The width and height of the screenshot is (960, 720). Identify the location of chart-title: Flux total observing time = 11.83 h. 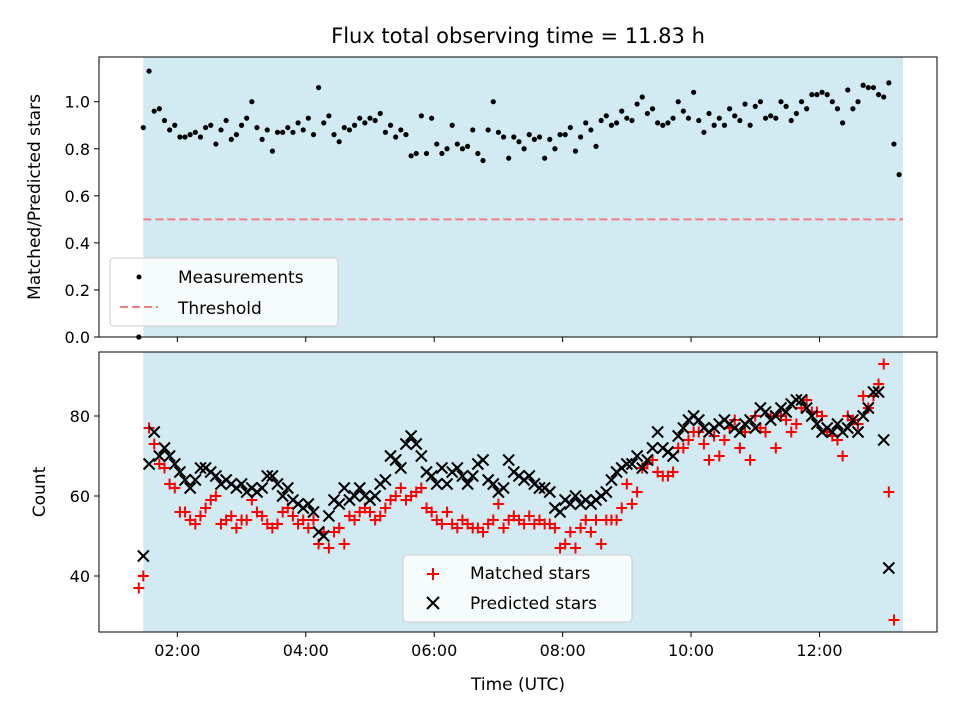
(518, 36).